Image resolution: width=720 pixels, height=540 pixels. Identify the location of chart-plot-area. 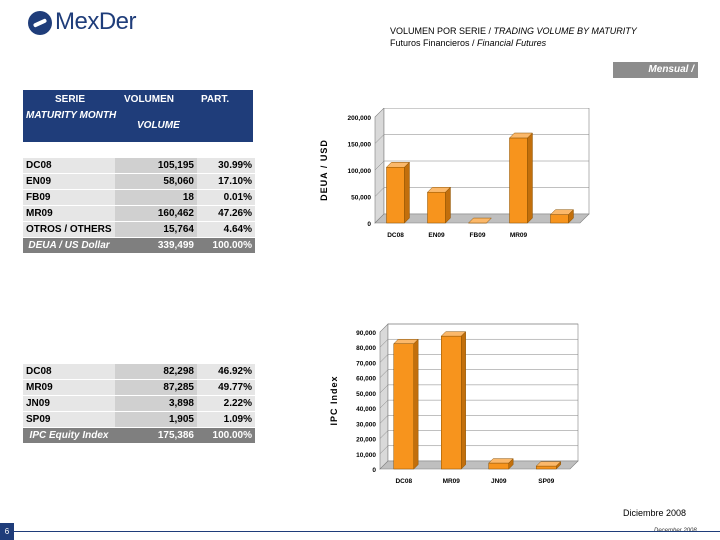
(483, 392).